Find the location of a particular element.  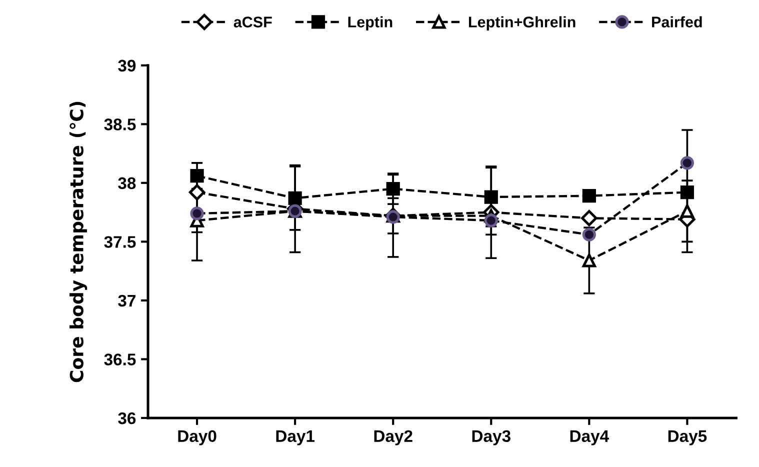

y-tick-label: 38 is located at coordinates (127, 183).